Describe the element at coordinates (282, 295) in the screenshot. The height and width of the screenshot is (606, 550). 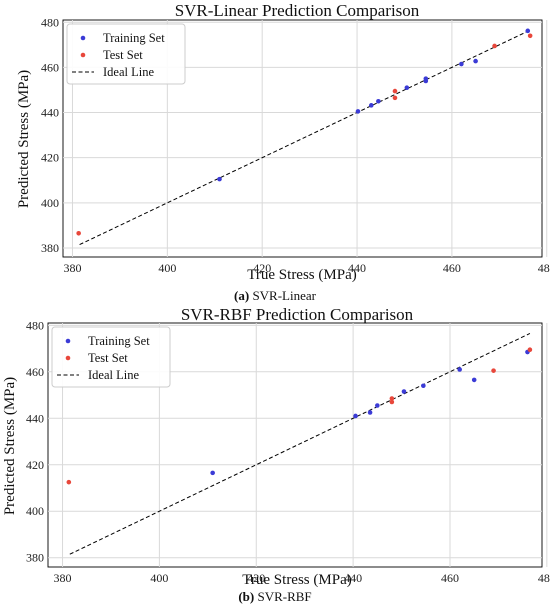
I see `caption-text: SVR-Linear` at that location.